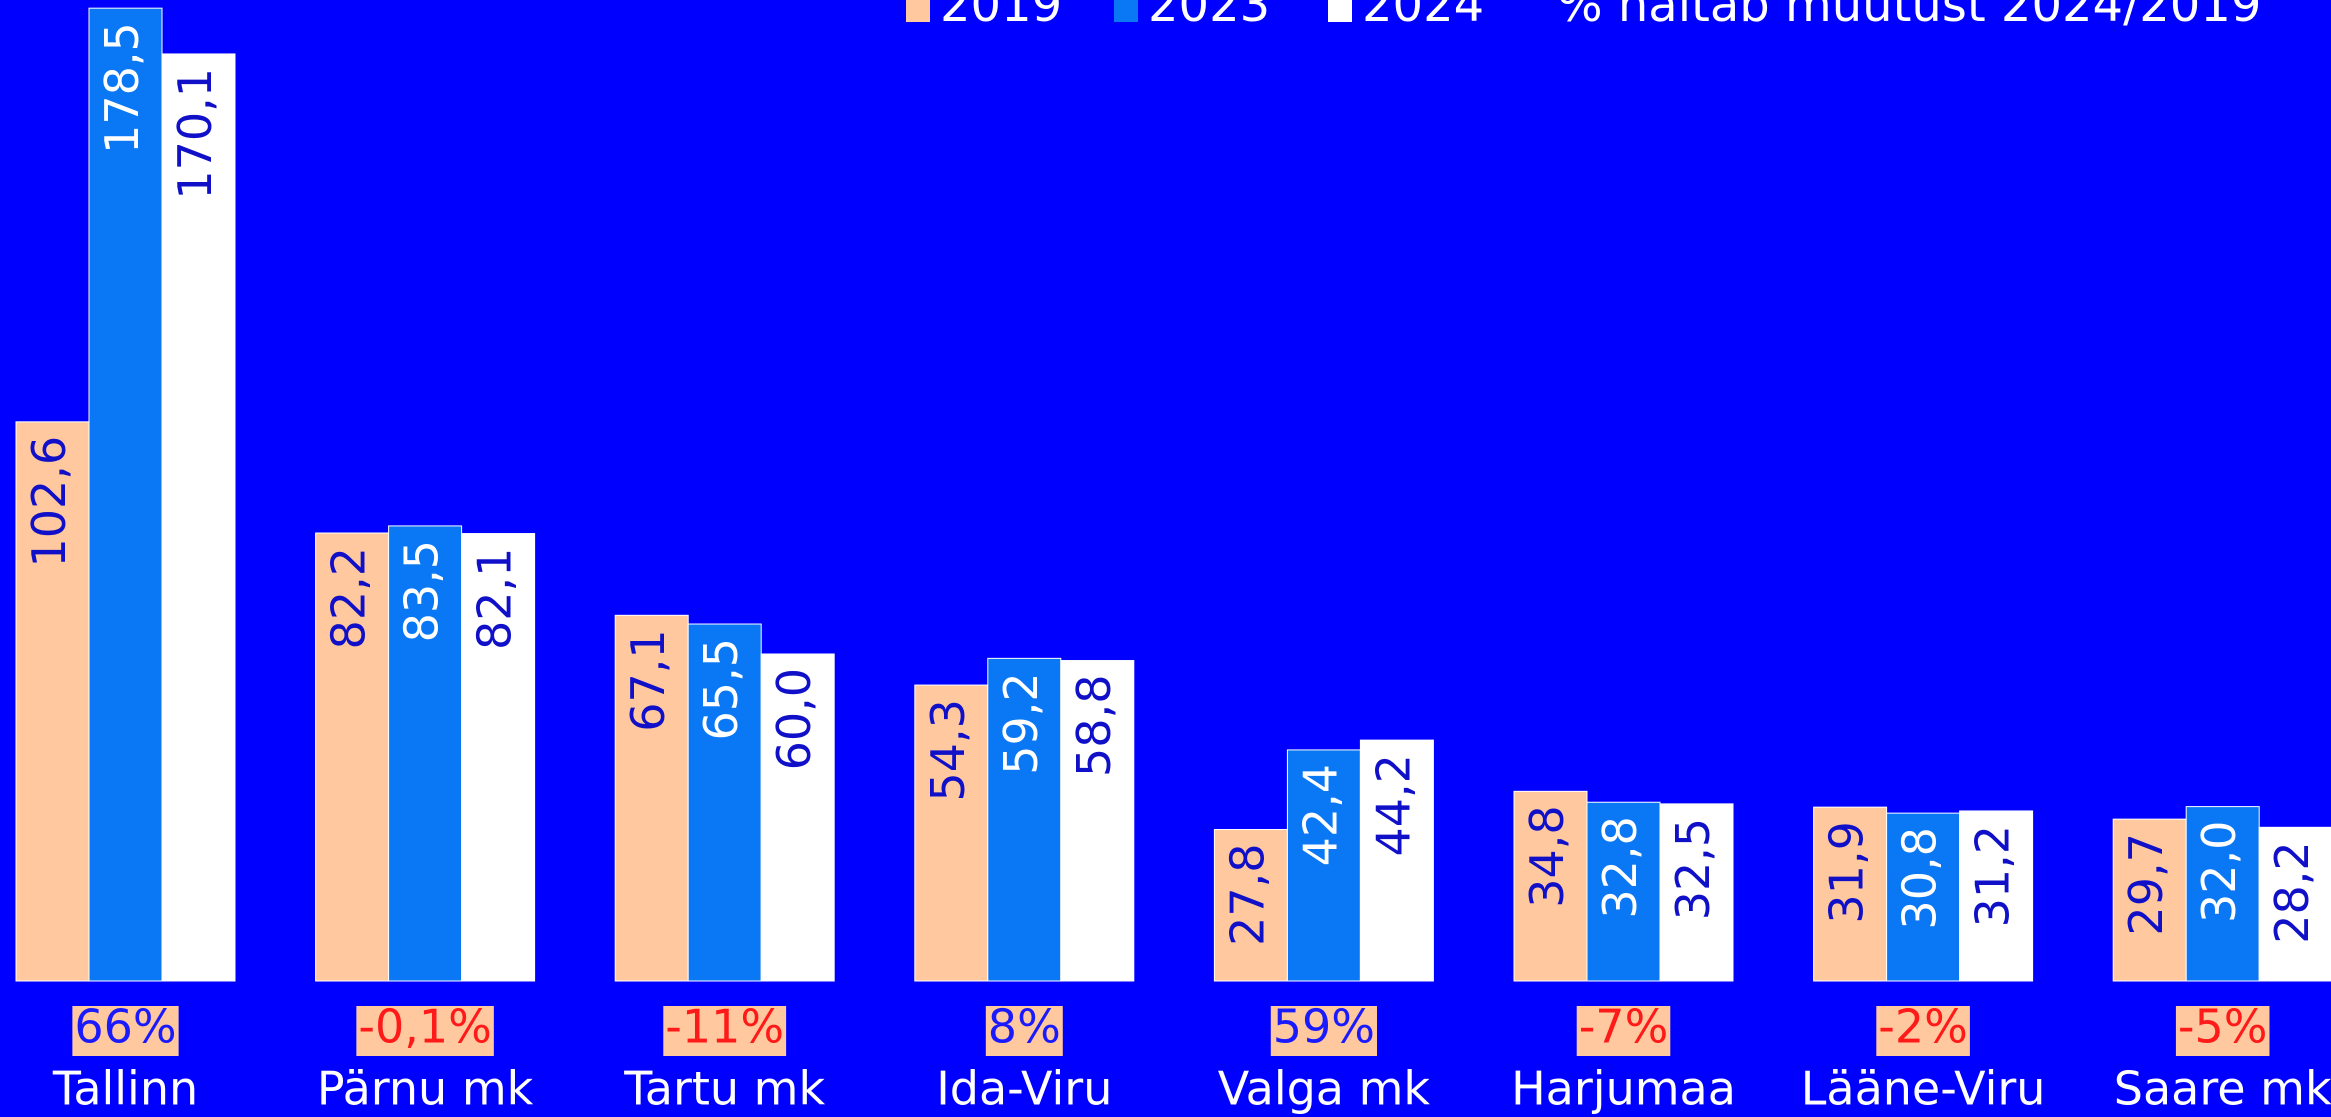 The image size is (2331, 1117). Describe the element at coordinates (2222, 1089) in the screenshot. I see `x-tick-label: Saare mk` at that location.